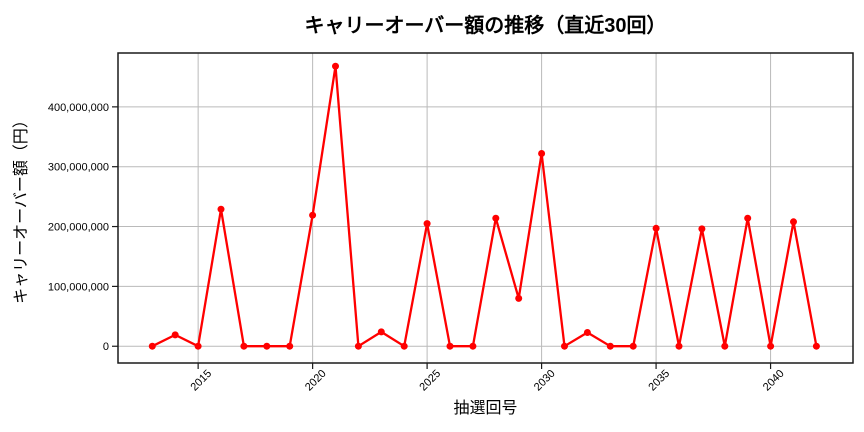  I want to click on y-tick-label: 0, so click(106, 347).